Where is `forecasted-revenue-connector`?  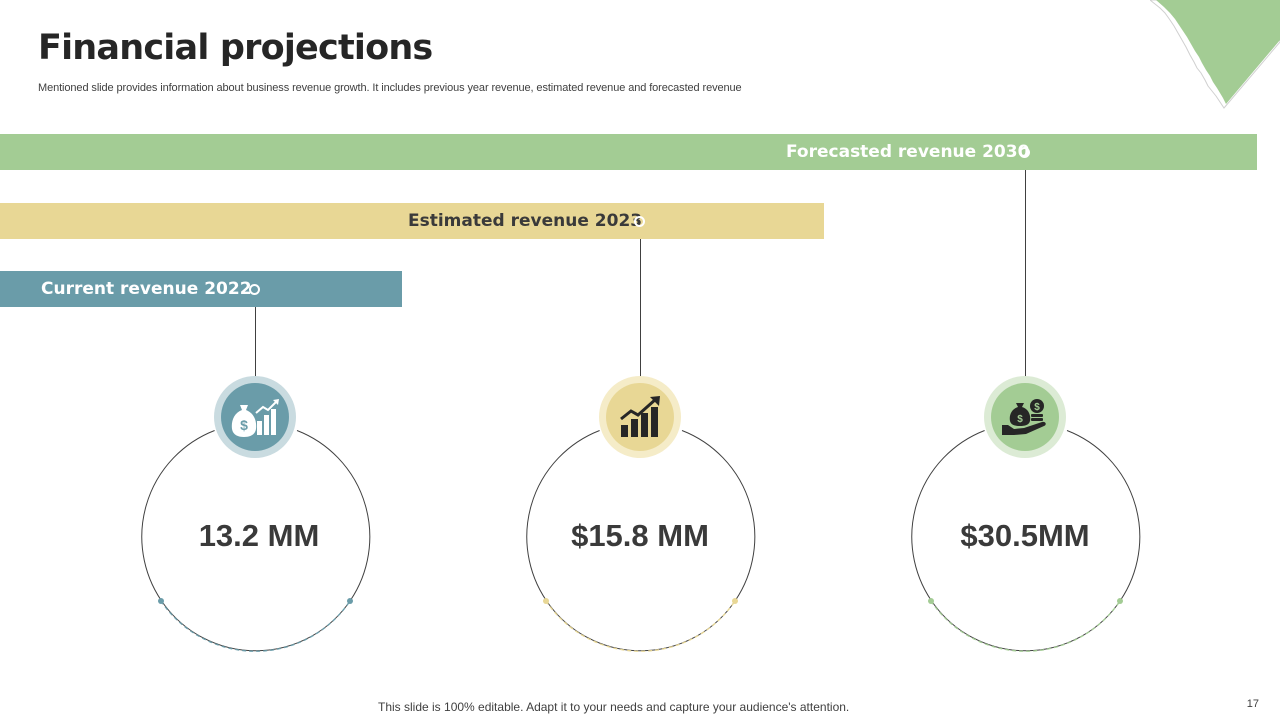
forecasted-revenue-connector is located at coordinates (1025, 273).